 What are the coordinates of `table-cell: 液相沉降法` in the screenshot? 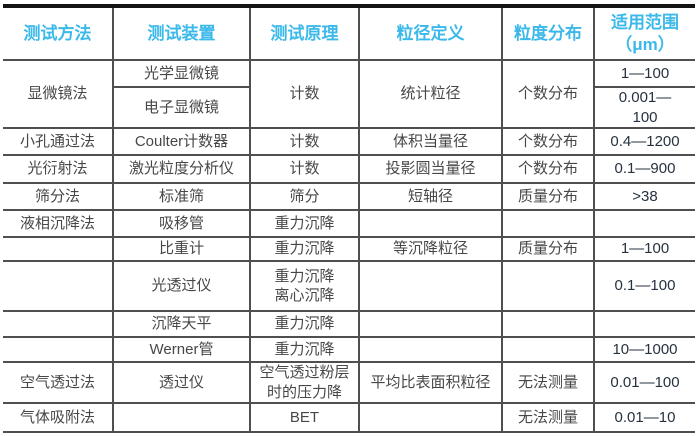 It's located at (58, 223).